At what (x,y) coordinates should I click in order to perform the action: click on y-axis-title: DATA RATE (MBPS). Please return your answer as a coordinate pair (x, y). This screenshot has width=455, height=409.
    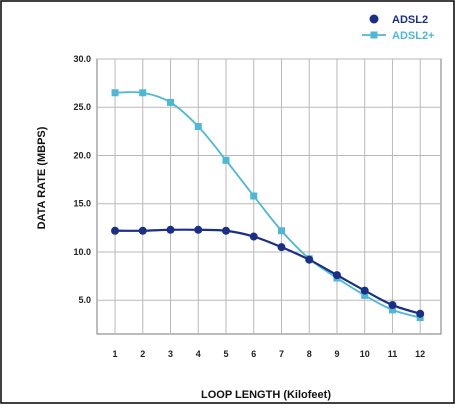
    Looking at the image, I should click on (42, 177).